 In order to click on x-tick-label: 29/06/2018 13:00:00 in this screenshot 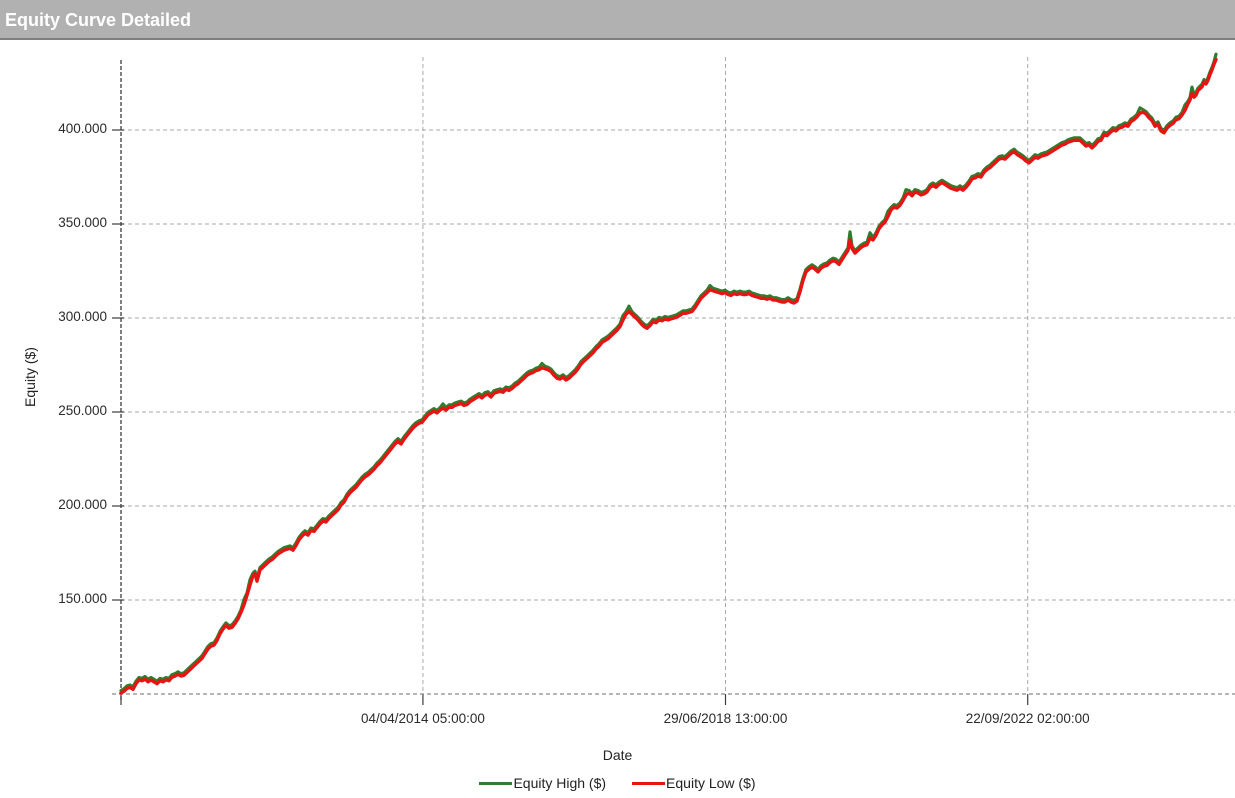, I will do `click(725, 718)`.